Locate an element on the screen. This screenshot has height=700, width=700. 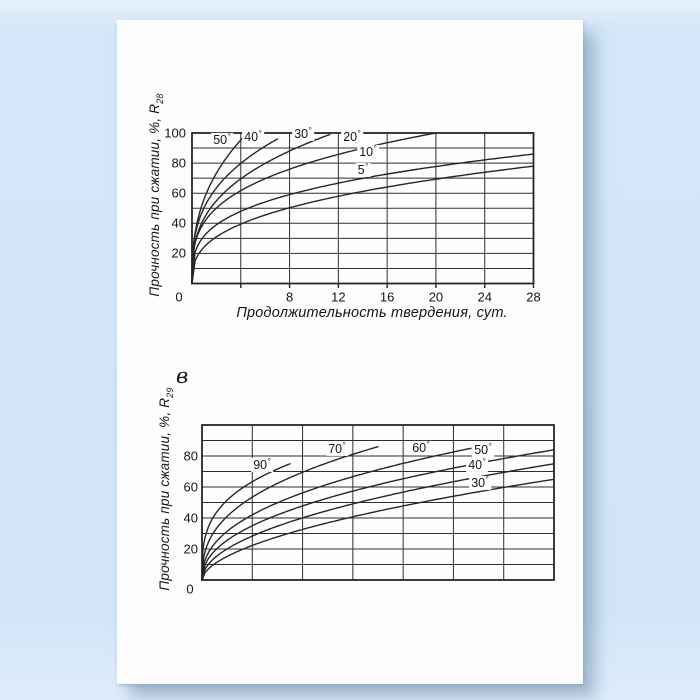
chart-a-curve-label-20-value: 20 is located at coordinates (350, 136).